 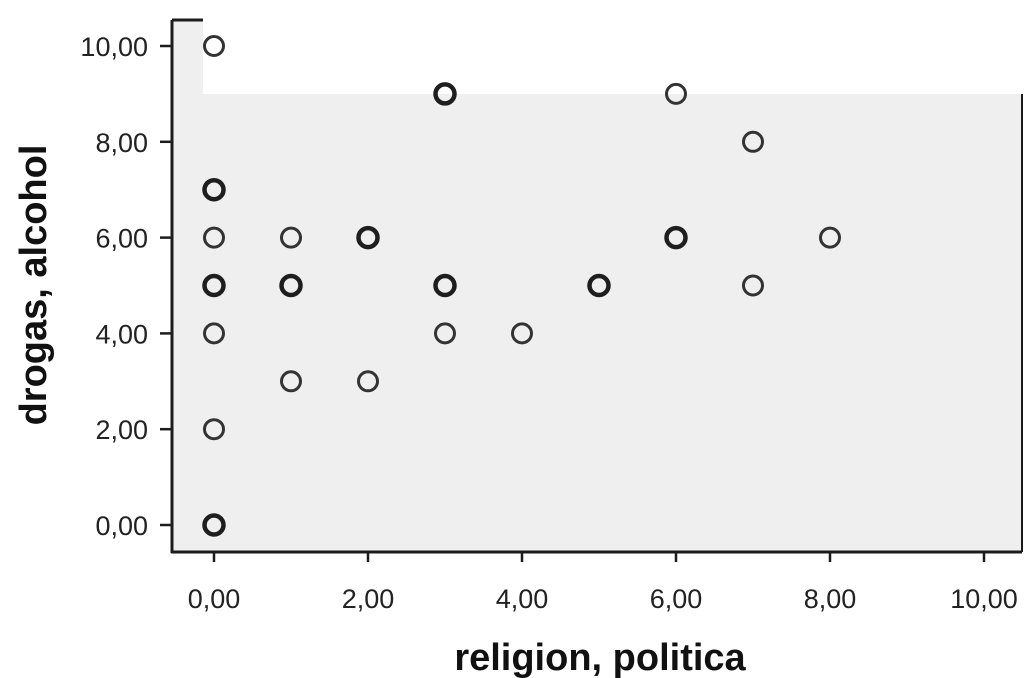 I want to click on y-tick-label-0: 0,00, so click(x=121, y=526).